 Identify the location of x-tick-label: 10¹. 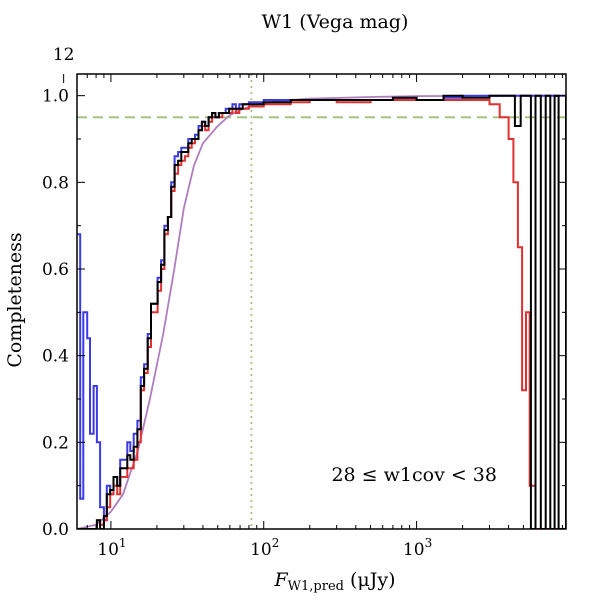
(111, 548).